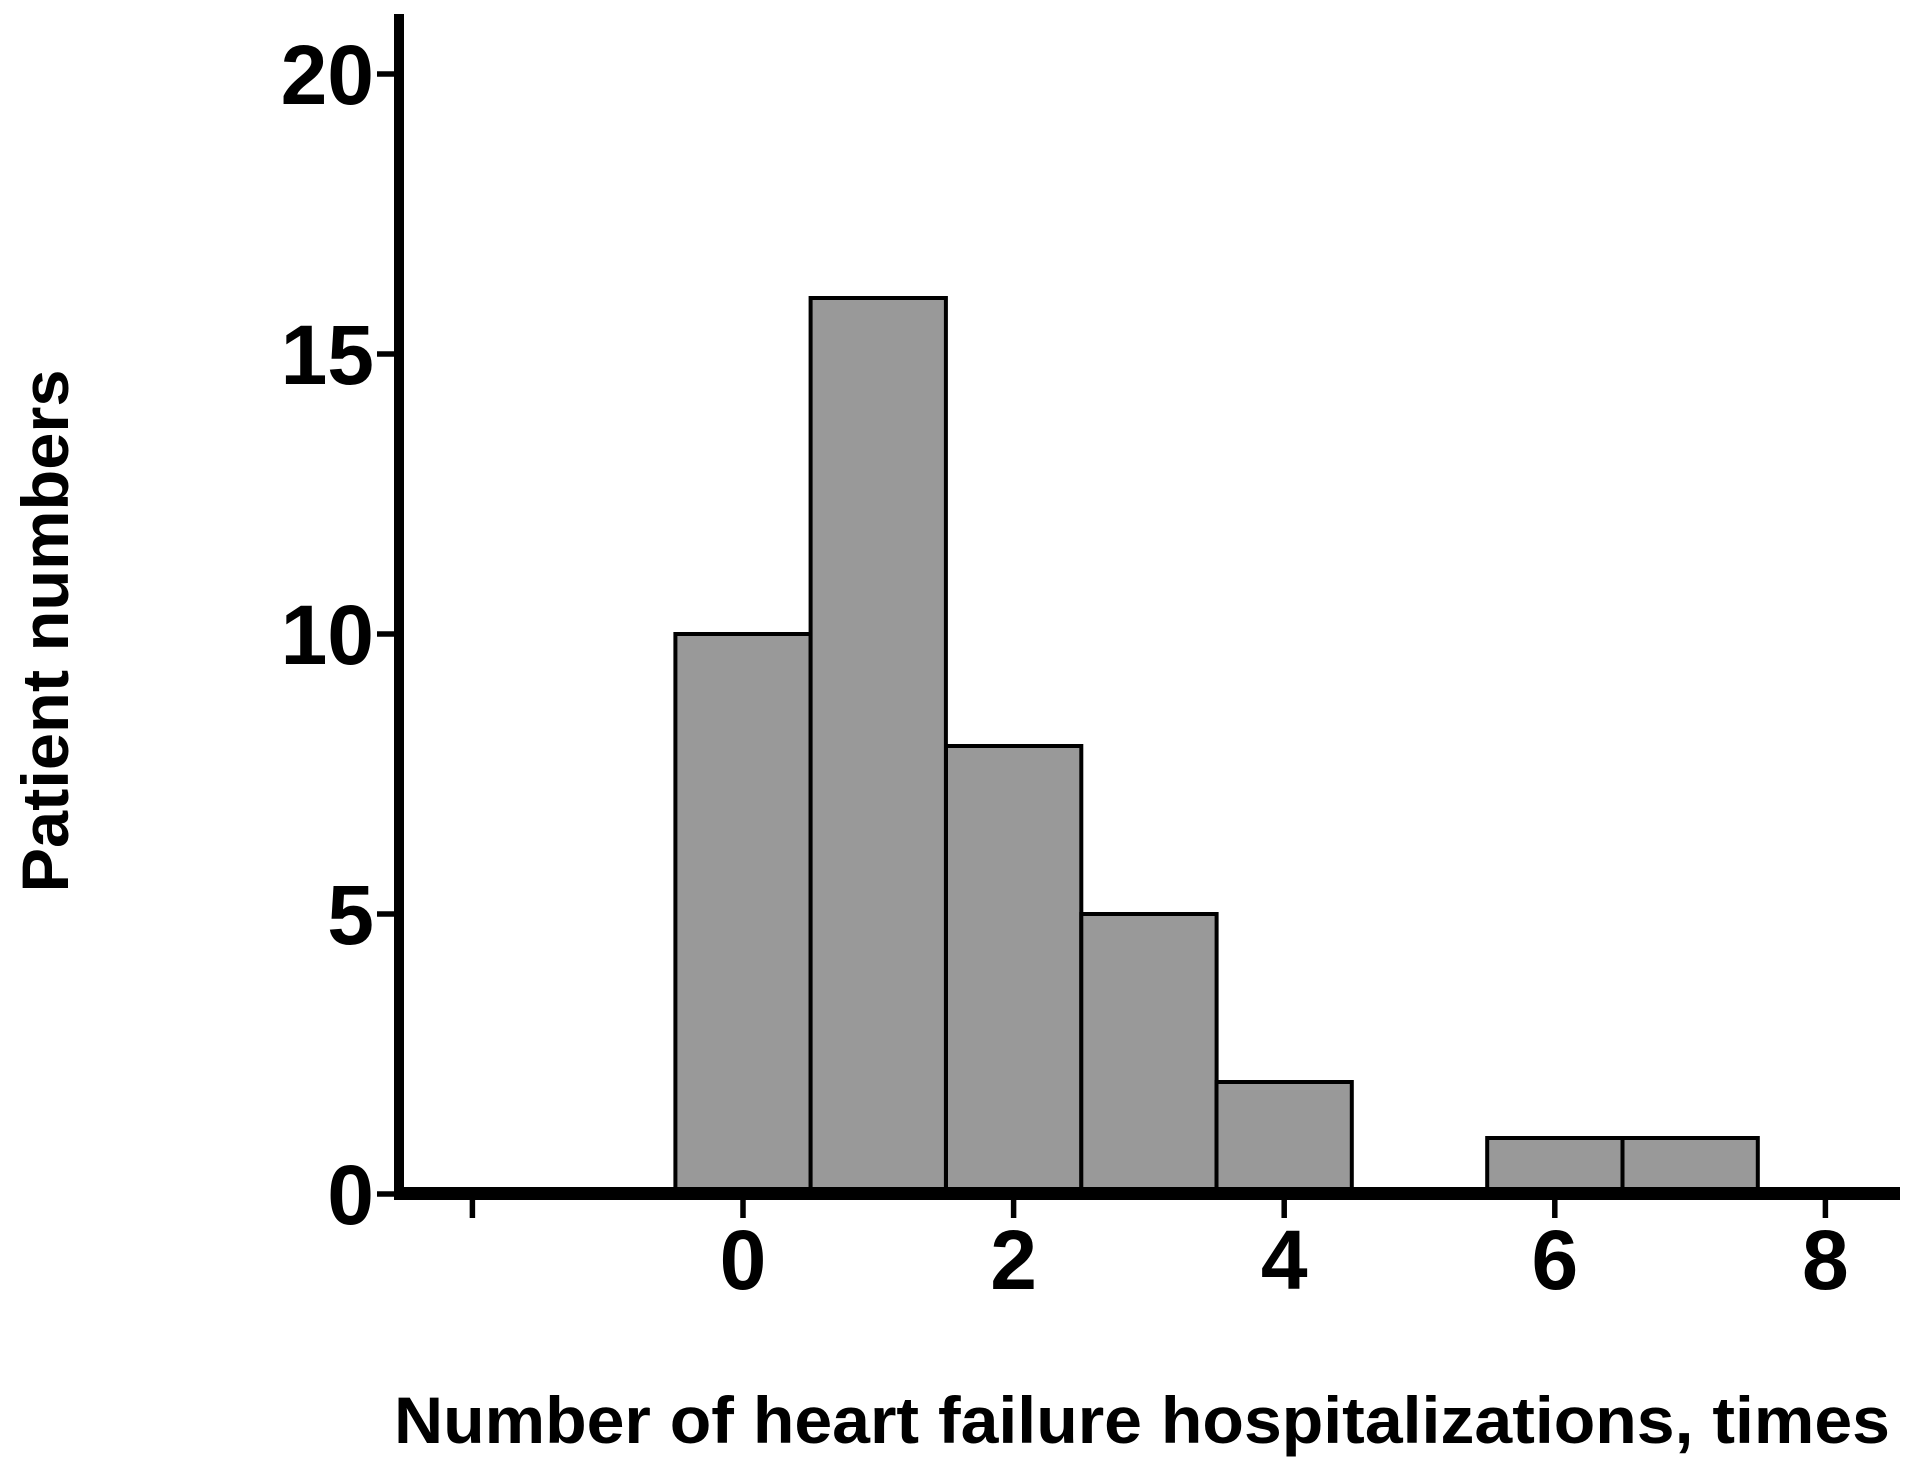 The image size is (1920, 1460). What do you see at coordinates (1555, 1163) in the screenshot?
I see `histogram-bar-x6` at bounding box center [1555, 1163].